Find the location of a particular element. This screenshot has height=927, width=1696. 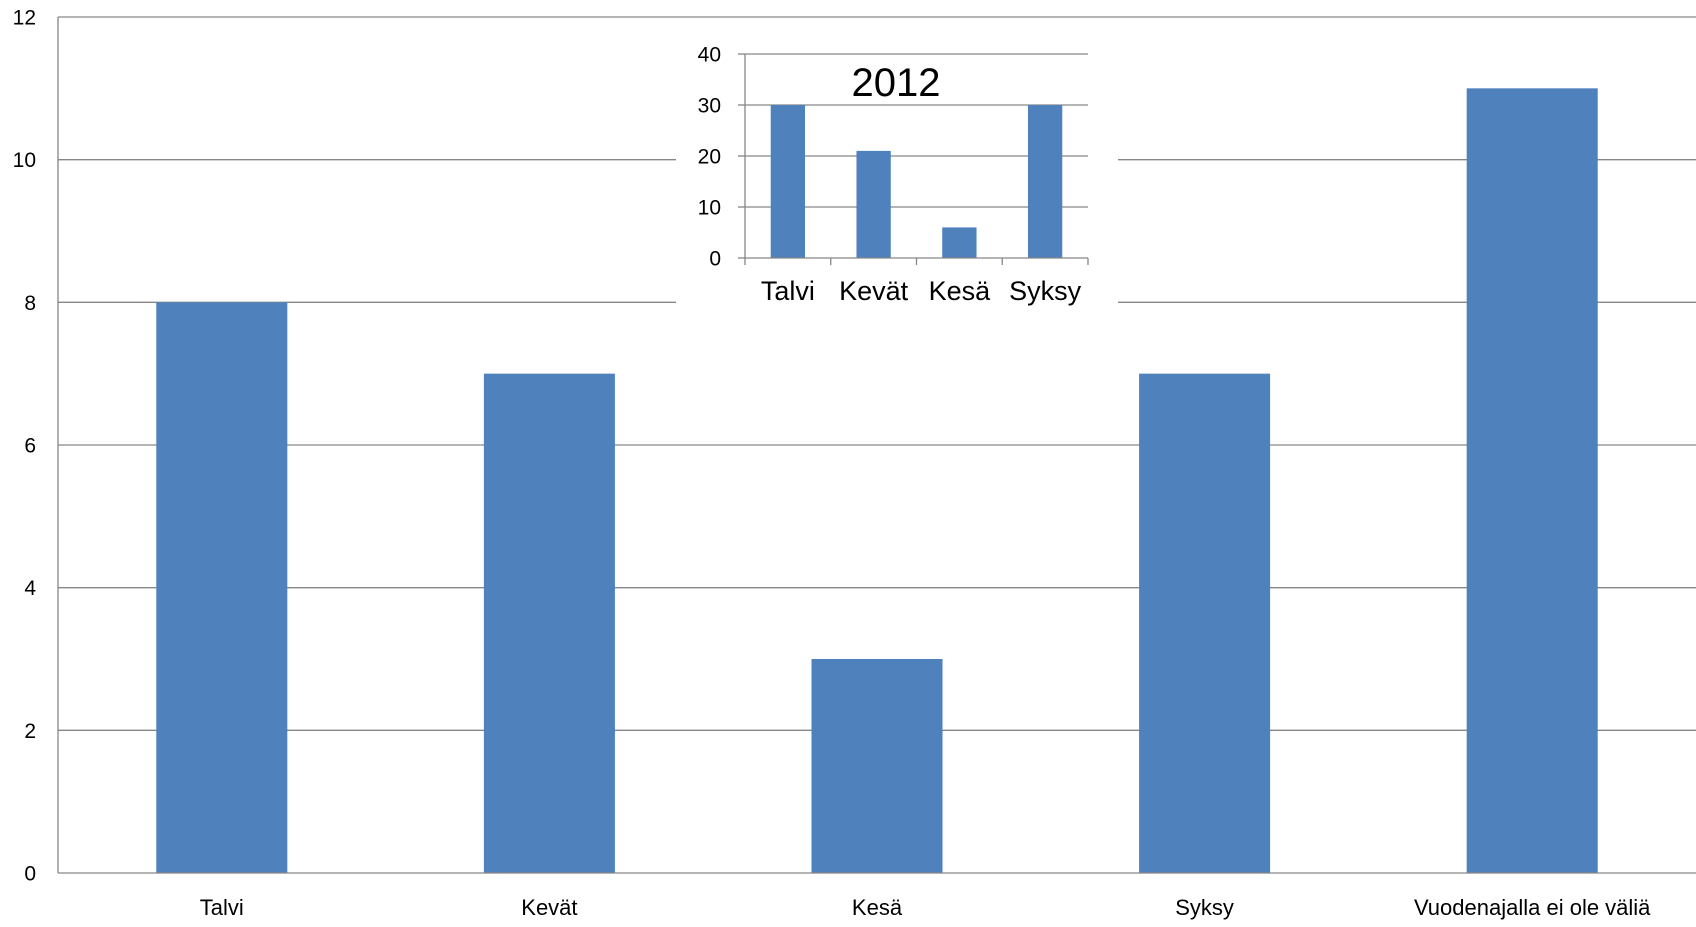

inset-y-tick-label: 40 is located at coordinates (709, 55).